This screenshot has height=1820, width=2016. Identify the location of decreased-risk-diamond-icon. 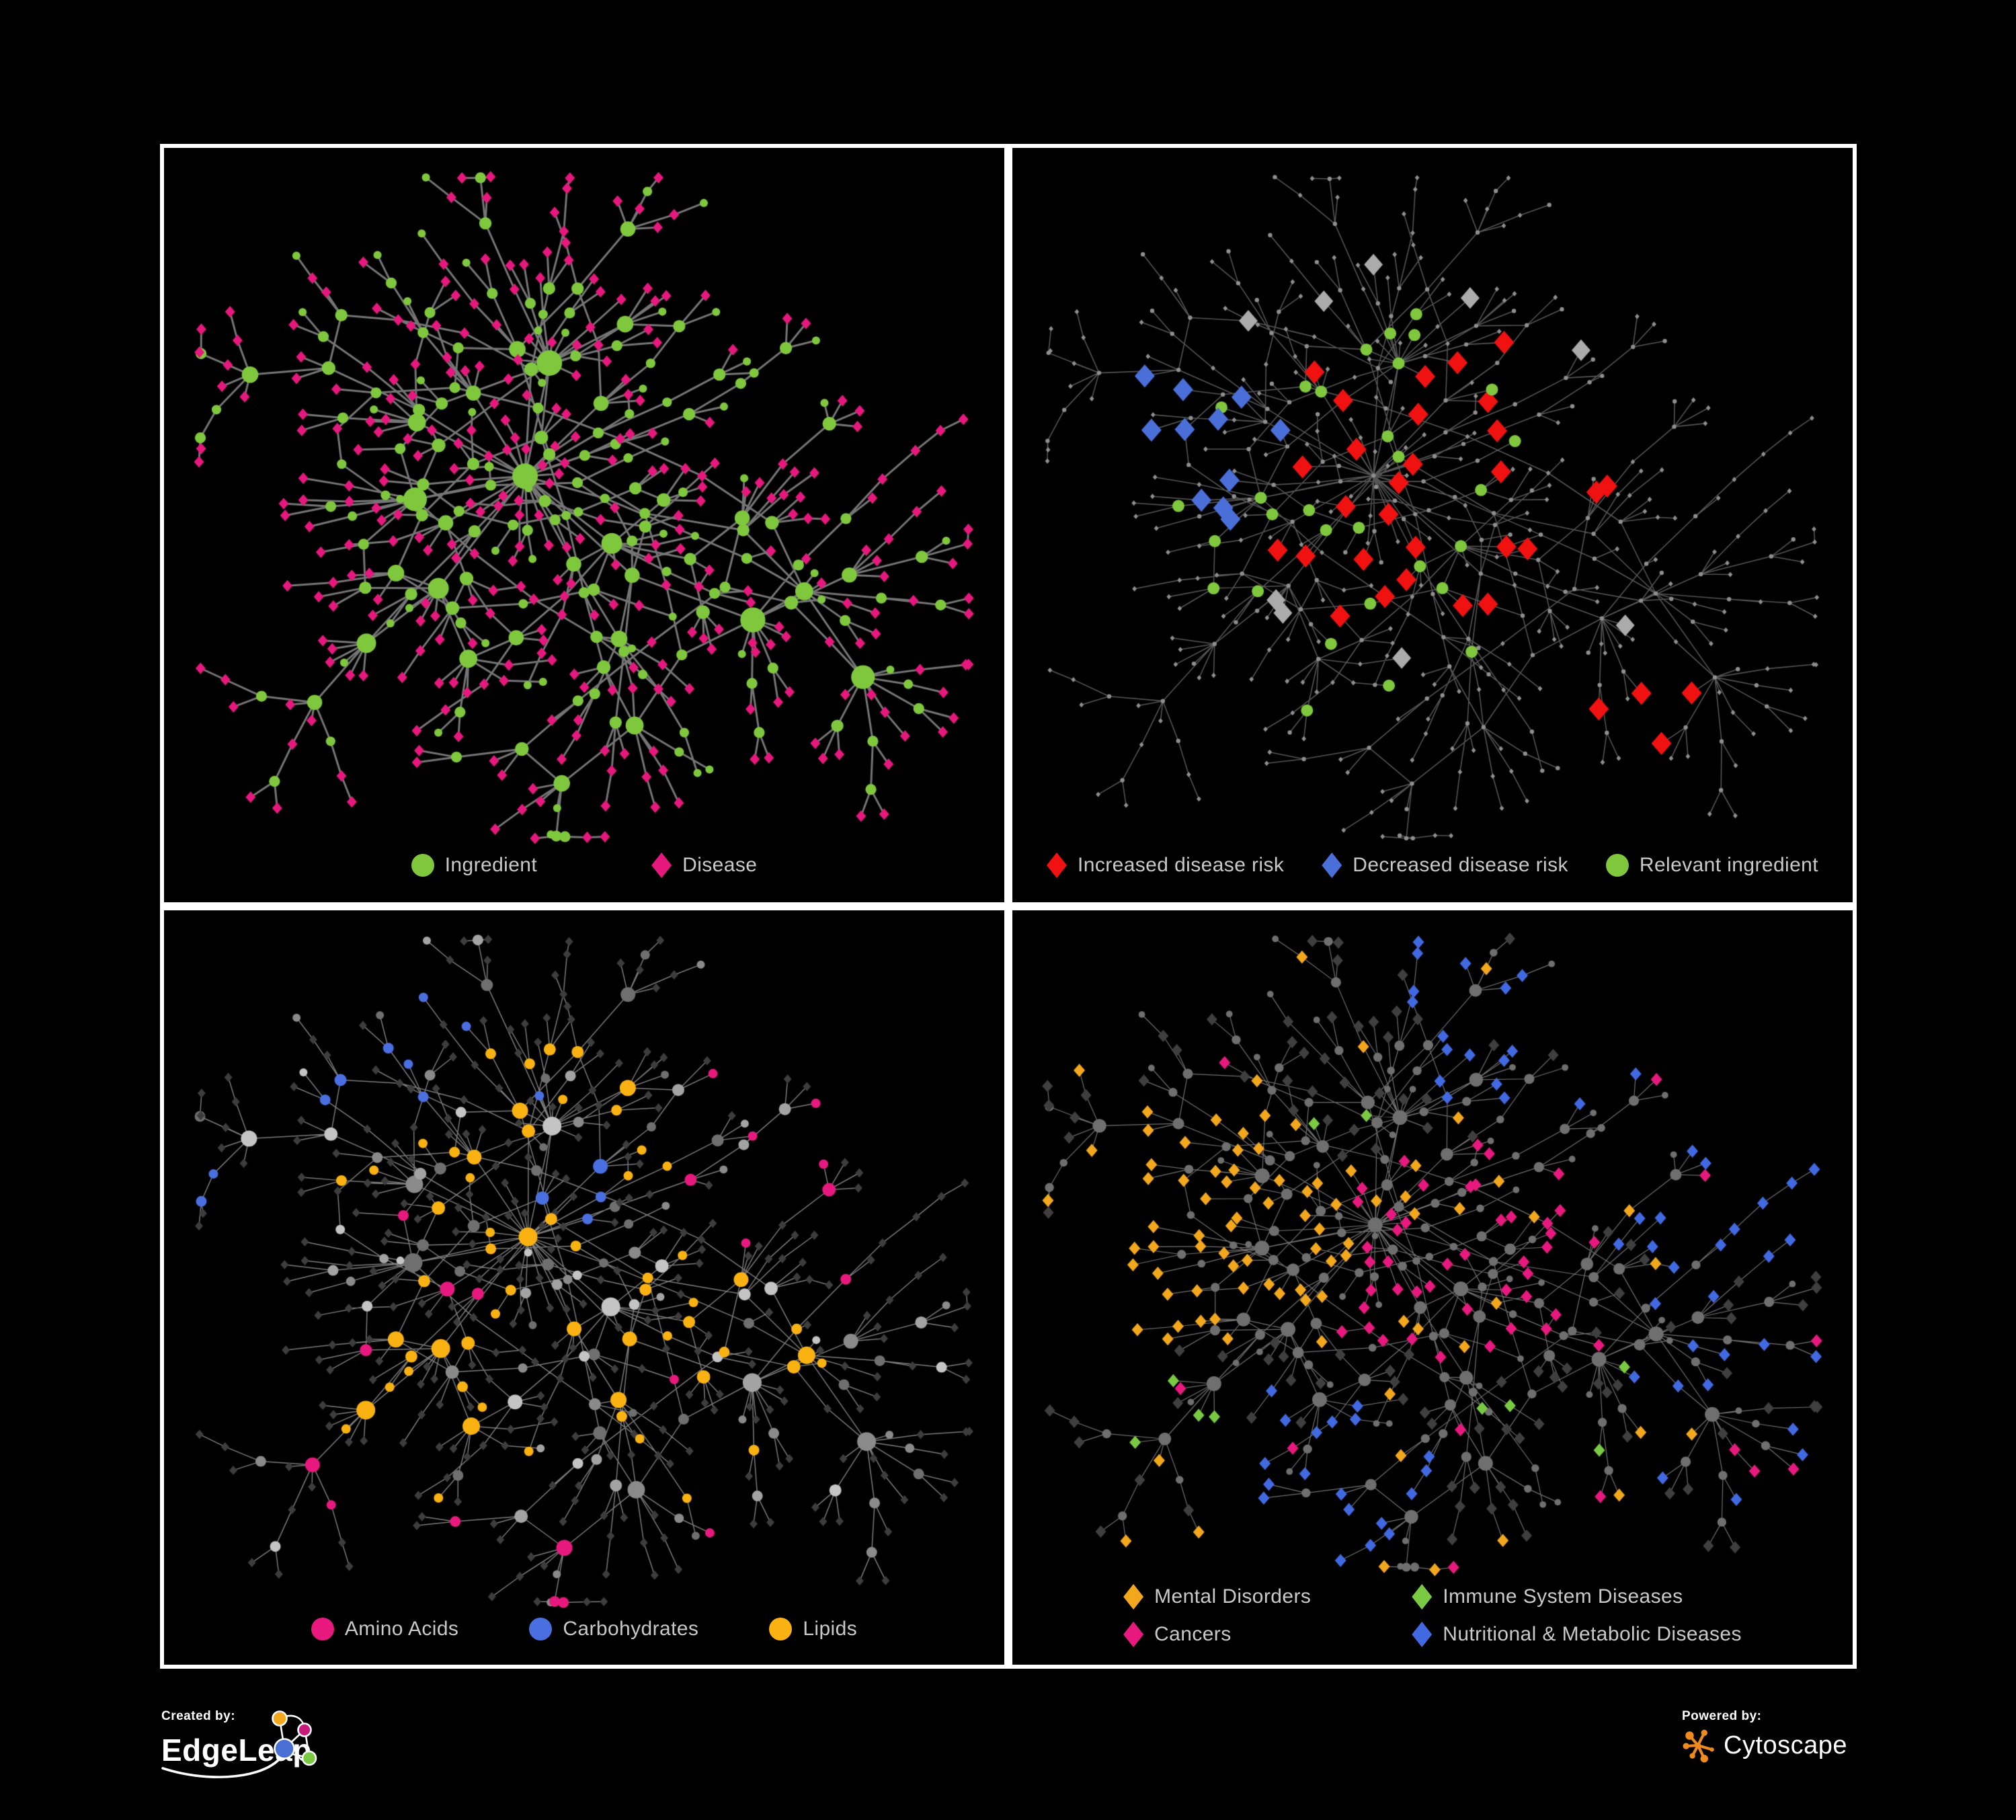
(1332, 865).